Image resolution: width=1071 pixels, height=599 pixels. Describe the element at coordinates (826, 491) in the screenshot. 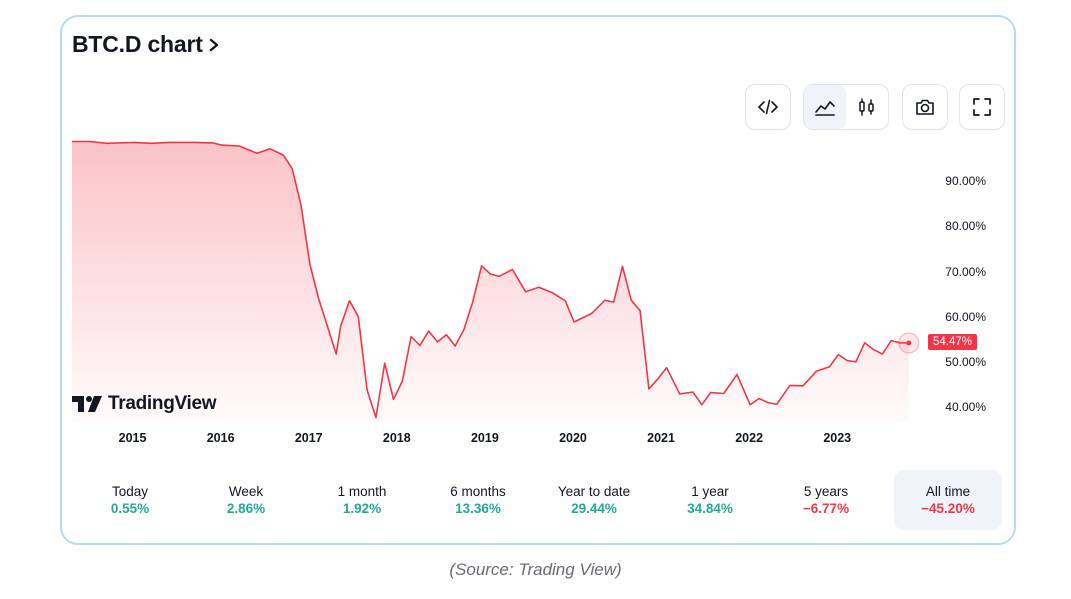

I see `period-label: 5 years` at that location.